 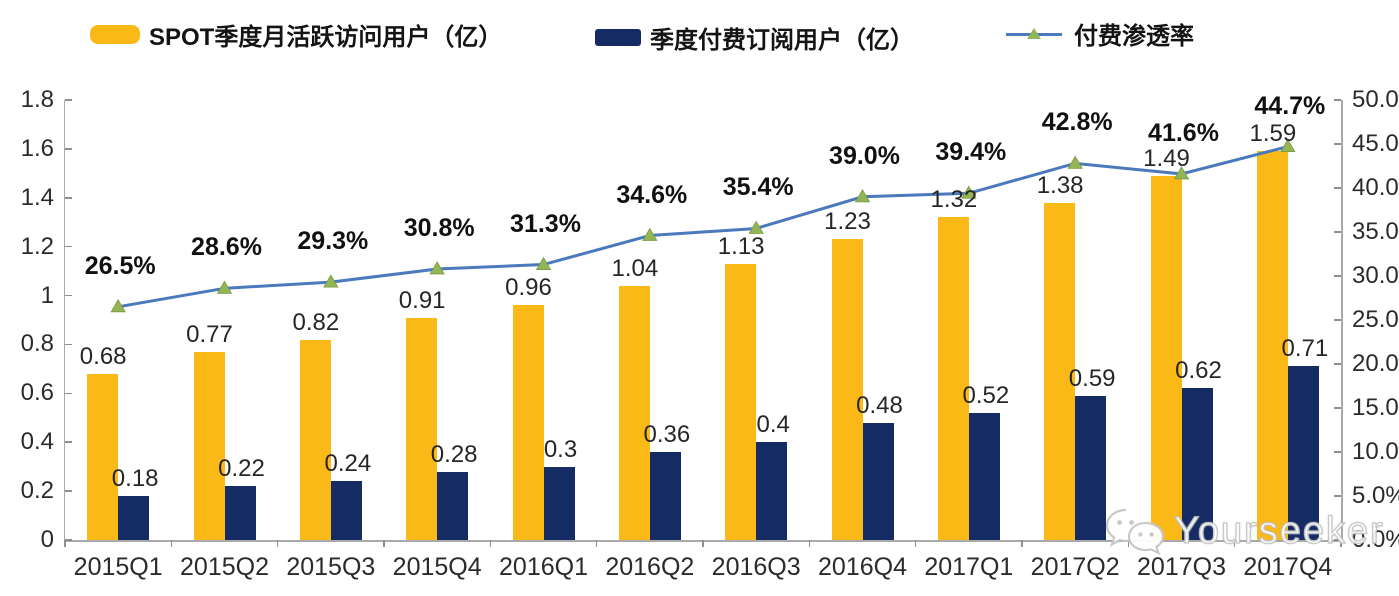 What do you see at coordinates (1279, 530) in the screenshot?
I see `watermark-text: Yourseeker` at bounding box center [1279, 530].